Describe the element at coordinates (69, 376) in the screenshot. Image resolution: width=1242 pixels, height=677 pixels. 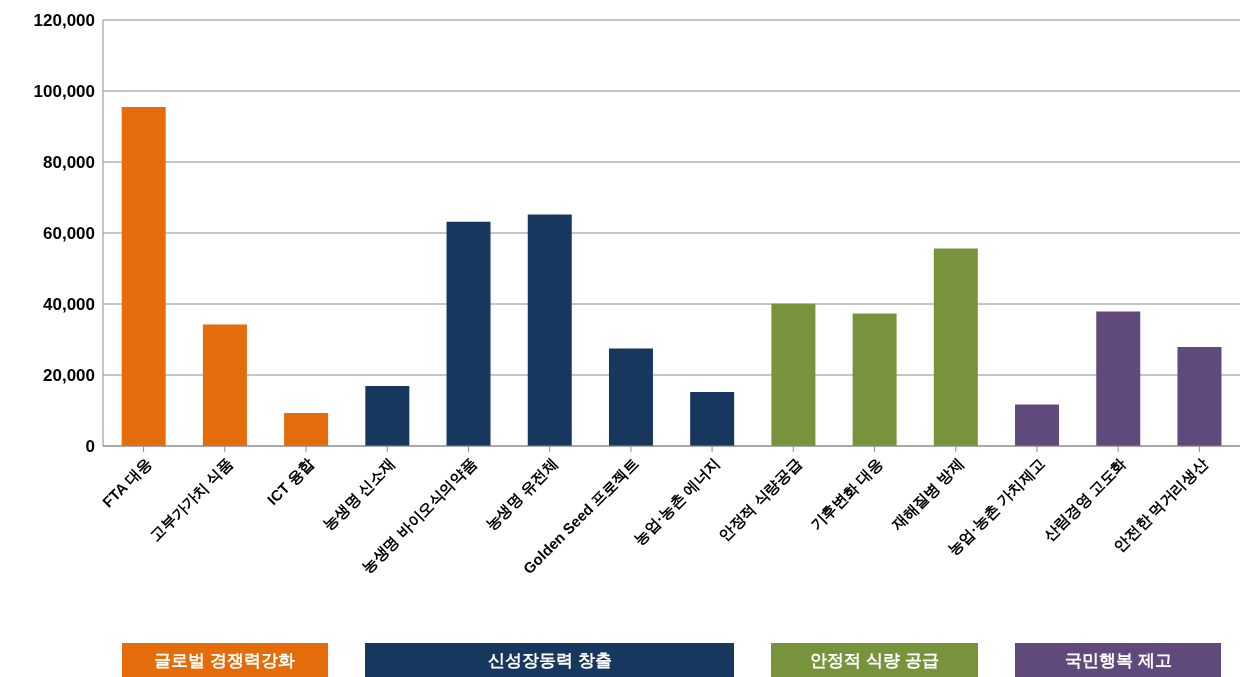
I see `y-tick-label: 20,000` at that location.